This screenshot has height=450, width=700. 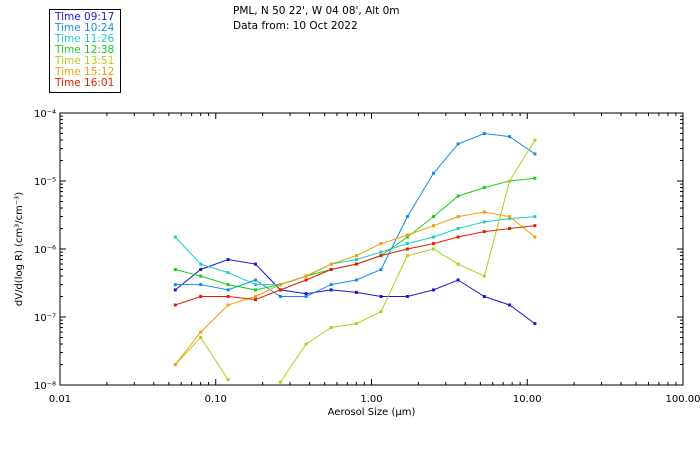 I want to click on legend-item: Time 12:38, so click(x=85, y=50).